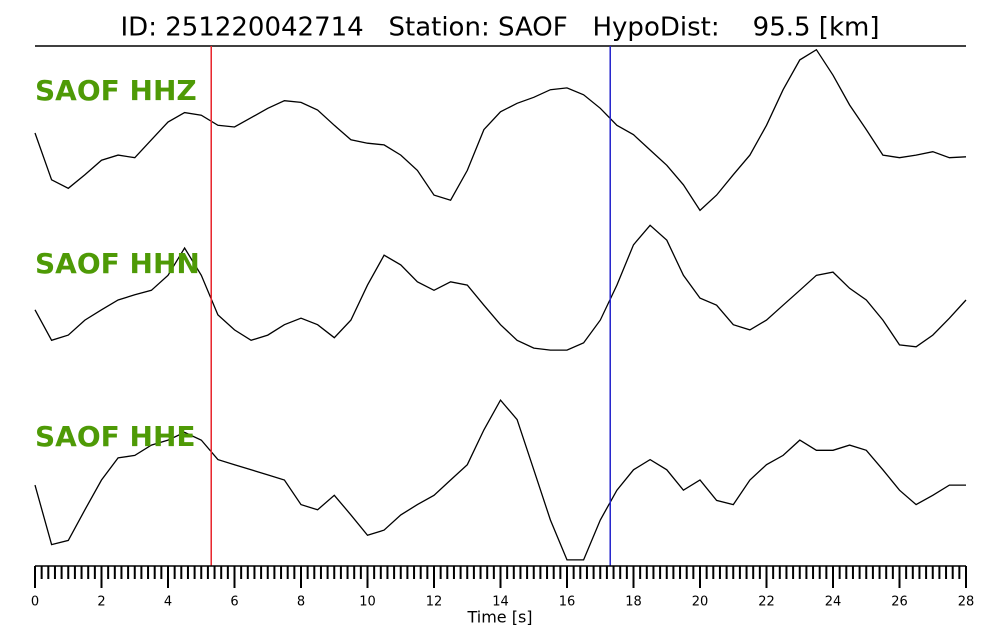 Image resolution: width=1000 pixels, height=640 pixels. I want to click on x-tick-label: 16, so click(567, 602).